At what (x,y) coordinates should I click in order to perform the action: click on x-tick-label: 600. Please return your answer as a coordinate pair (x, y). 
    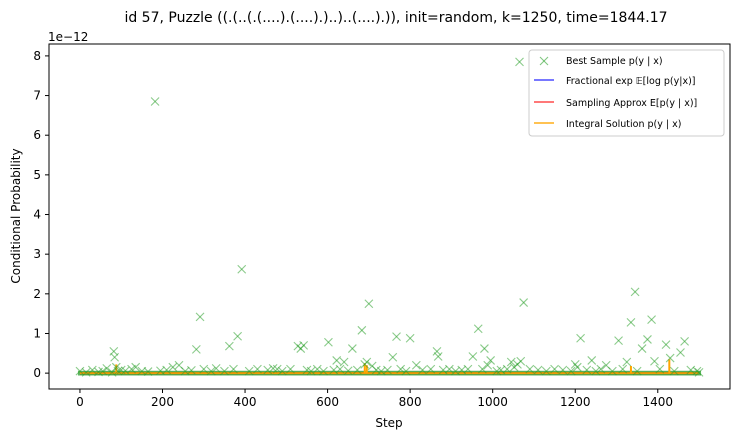
    Looking at the image, I should click on (327, 402).